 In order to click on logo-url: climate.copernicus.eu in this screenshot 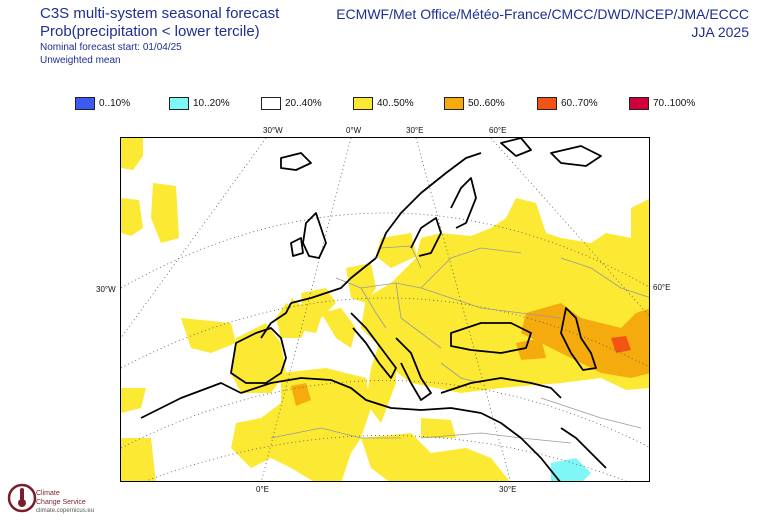, I will do `click(65, 511)`.